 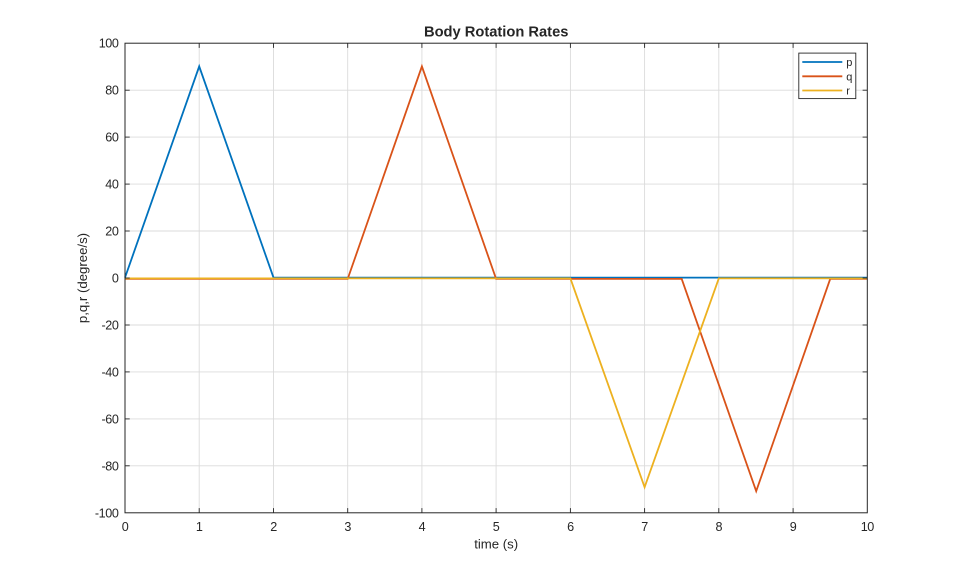 I want to click on svg-text: 4, so click(x=422, y=527).